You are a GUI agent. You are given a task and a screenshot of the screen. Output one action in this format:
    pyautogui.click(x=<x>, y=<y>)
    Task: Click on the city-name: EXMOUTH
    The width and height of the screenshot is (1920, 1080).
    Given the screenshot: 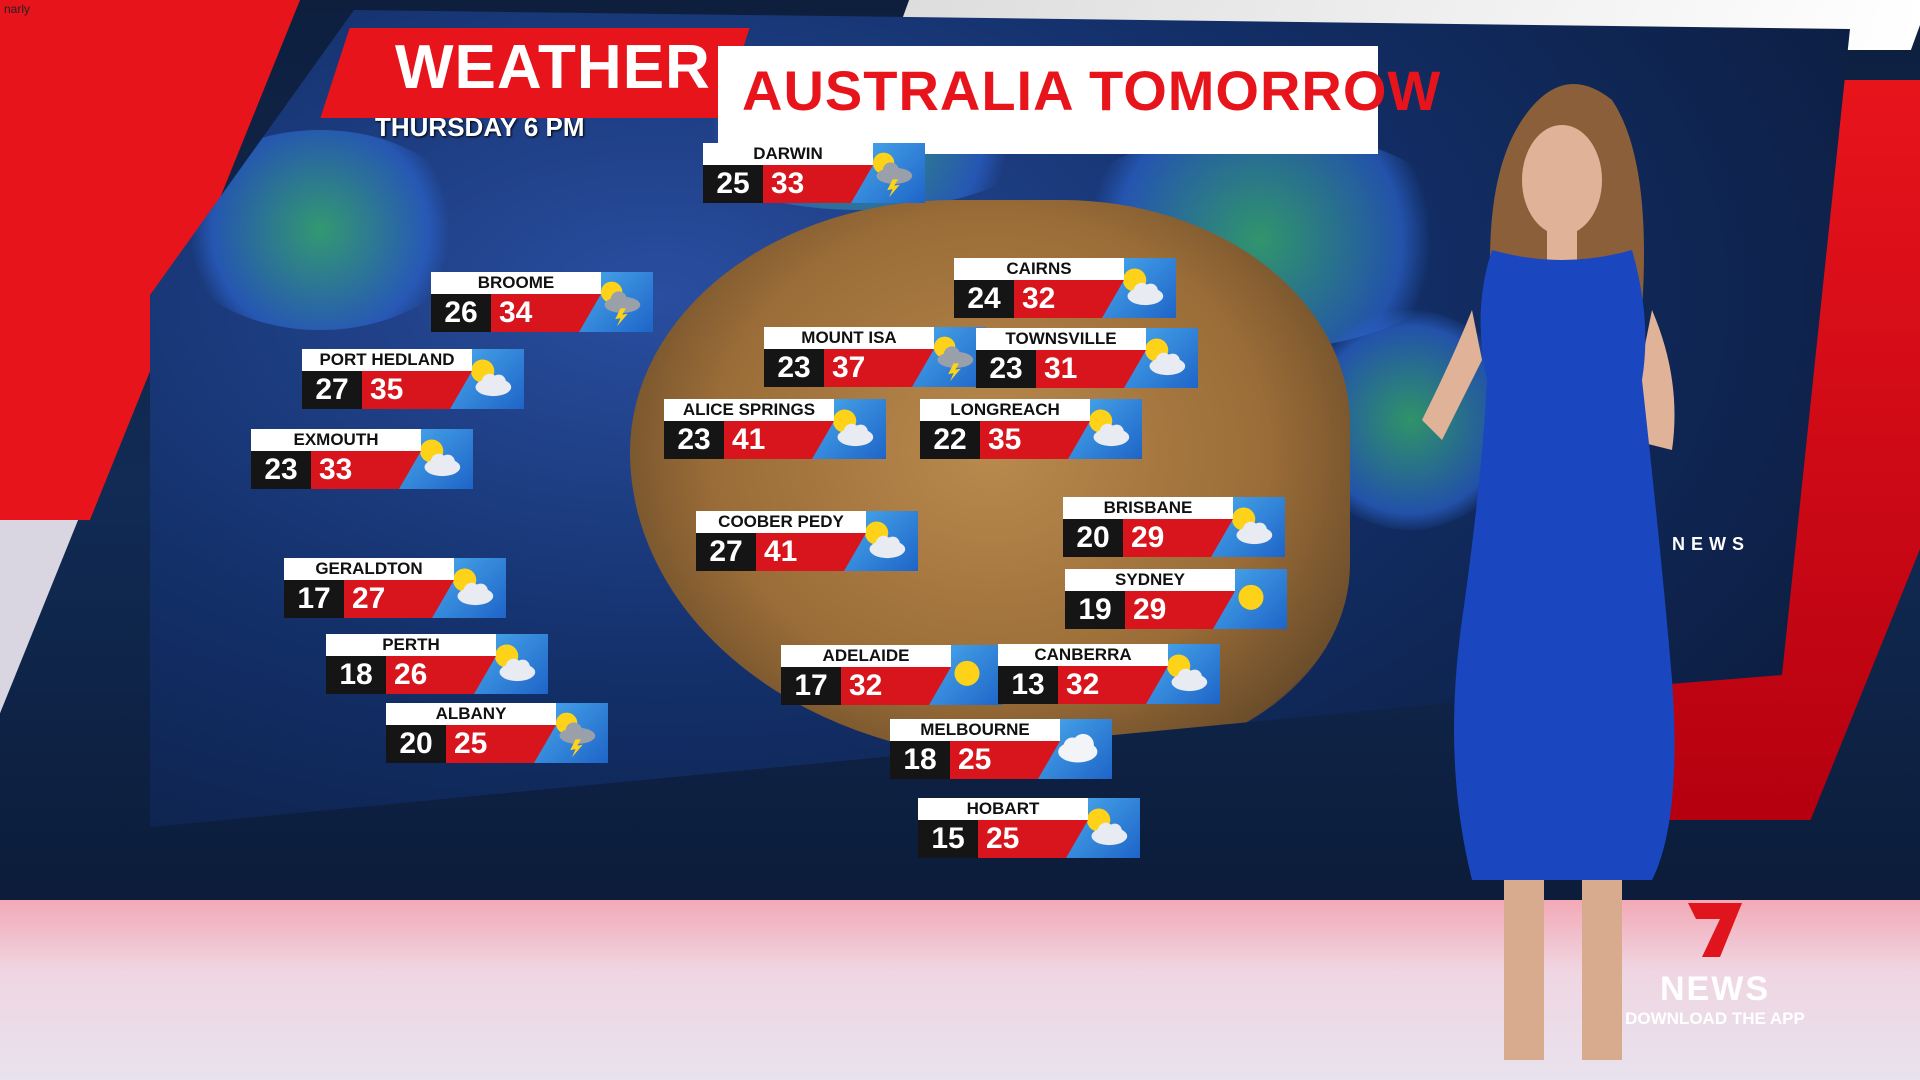 What is the action you would take?
    pyautogui.click(x=336, y=440)
    